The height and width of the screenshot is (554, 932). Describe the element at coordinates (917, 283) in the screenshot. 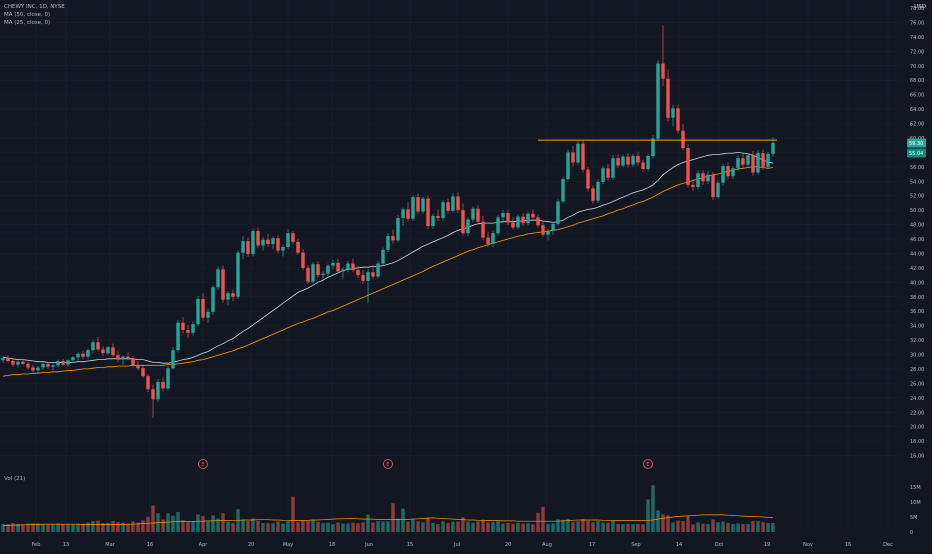

I see `price-tick-label: 40.00` at that location.